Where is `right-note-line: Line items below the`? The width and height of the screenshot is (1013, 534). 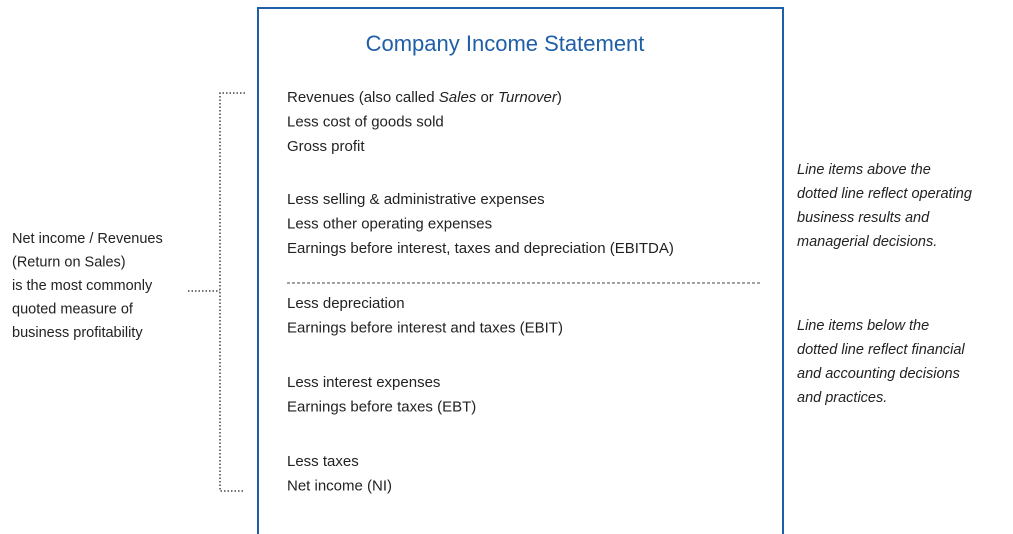
right-note-line: Line items below the is located at coordinates (863, 326).